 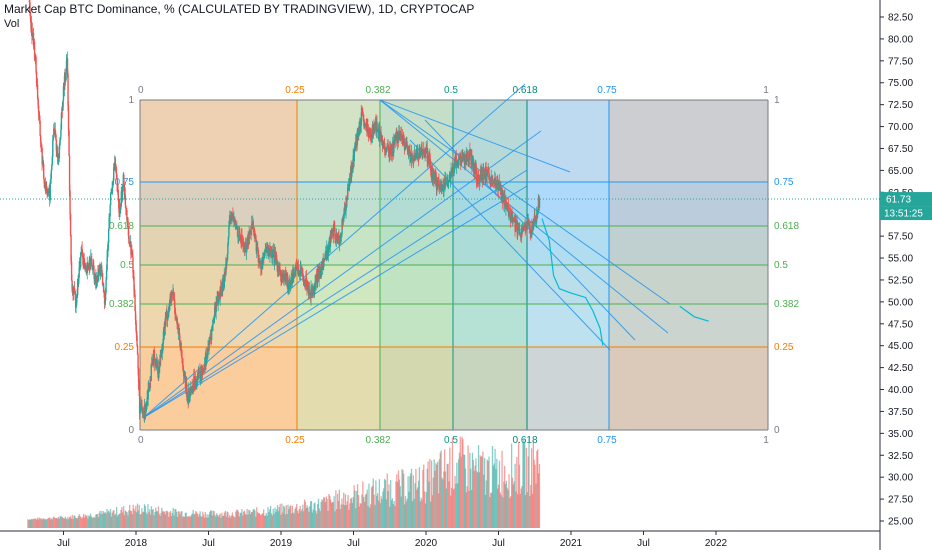 What do you see at coordinates (777, 100) in the screenshot?
I see `fib-level-right-label: 1` at bounding box center [777, 100].